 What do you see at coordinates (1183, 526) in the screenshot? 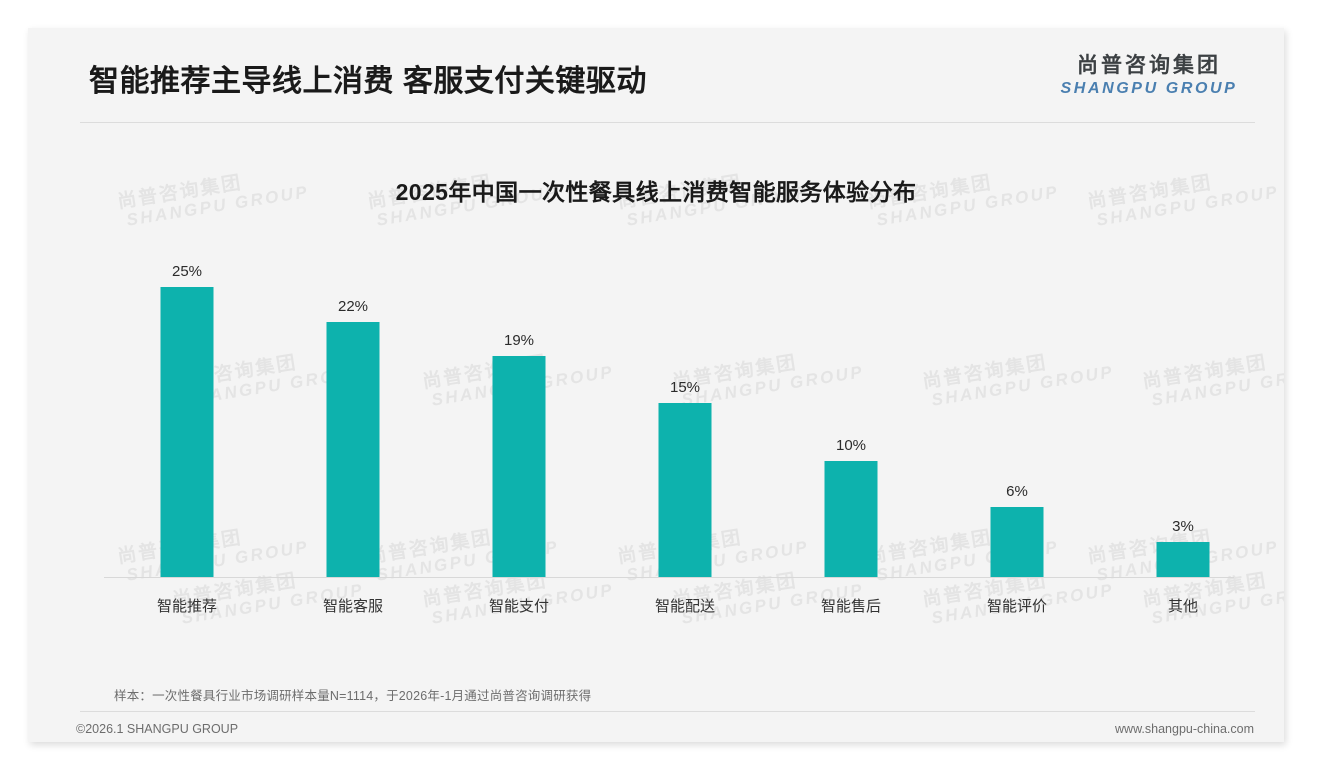
I see `bar-value-label: 3%` at bounding box center [1183, 526].